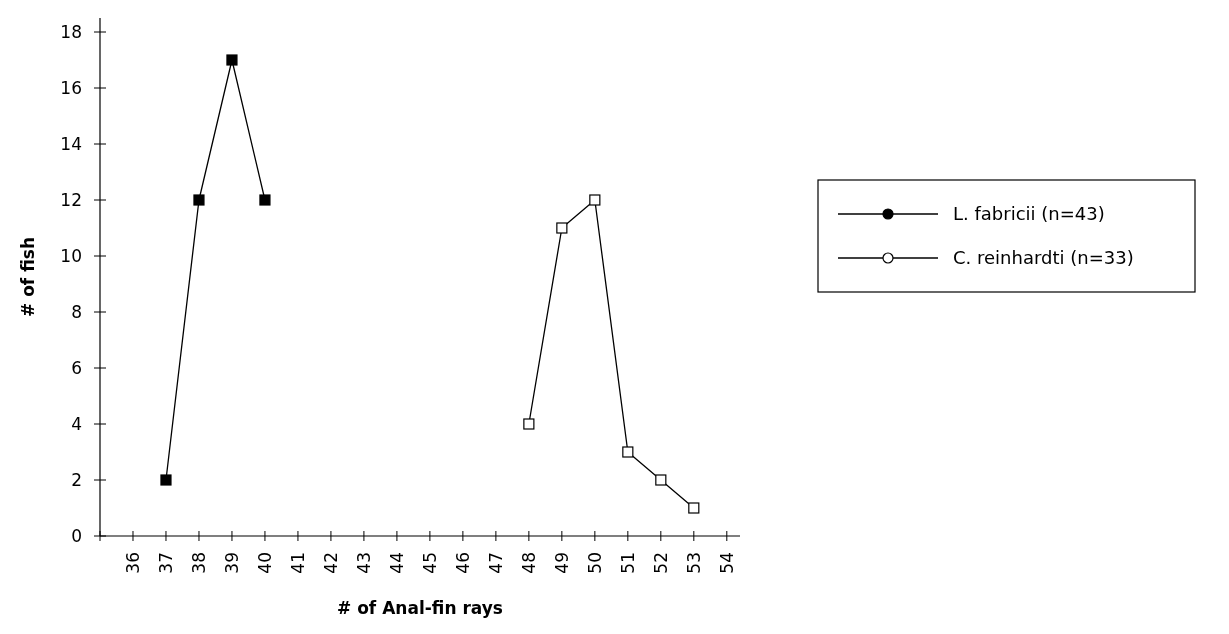 This screenshot has height=634, width=1229. I want to click on x-tick-label: 36, so click(132, 563).